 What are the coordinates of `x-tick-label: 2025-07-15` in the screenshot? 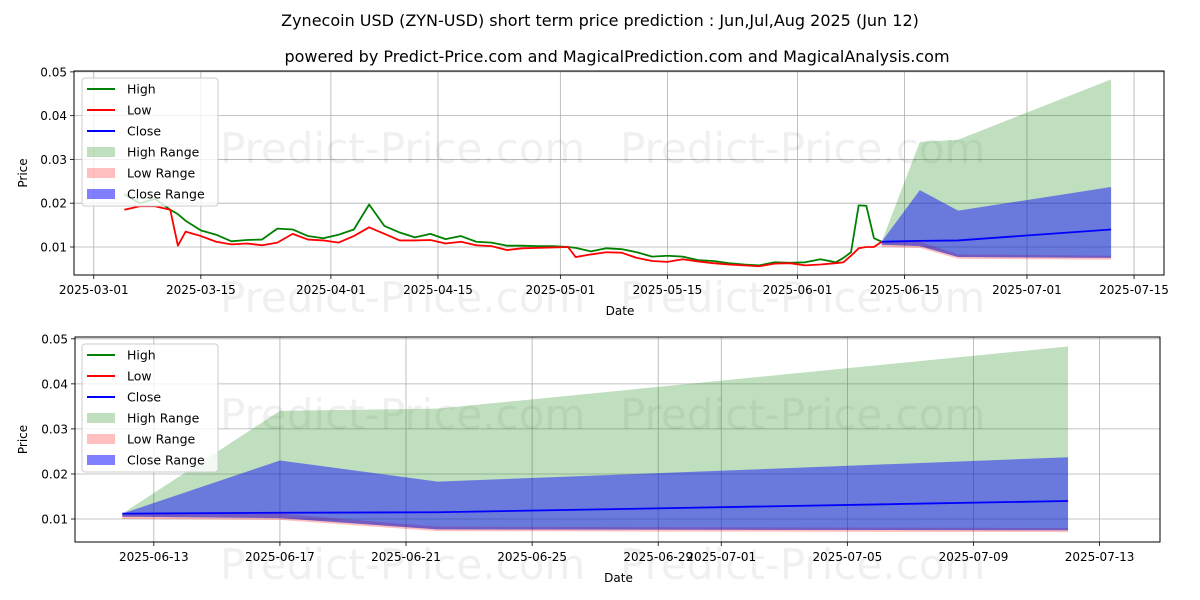 It's located at (1134, 290).